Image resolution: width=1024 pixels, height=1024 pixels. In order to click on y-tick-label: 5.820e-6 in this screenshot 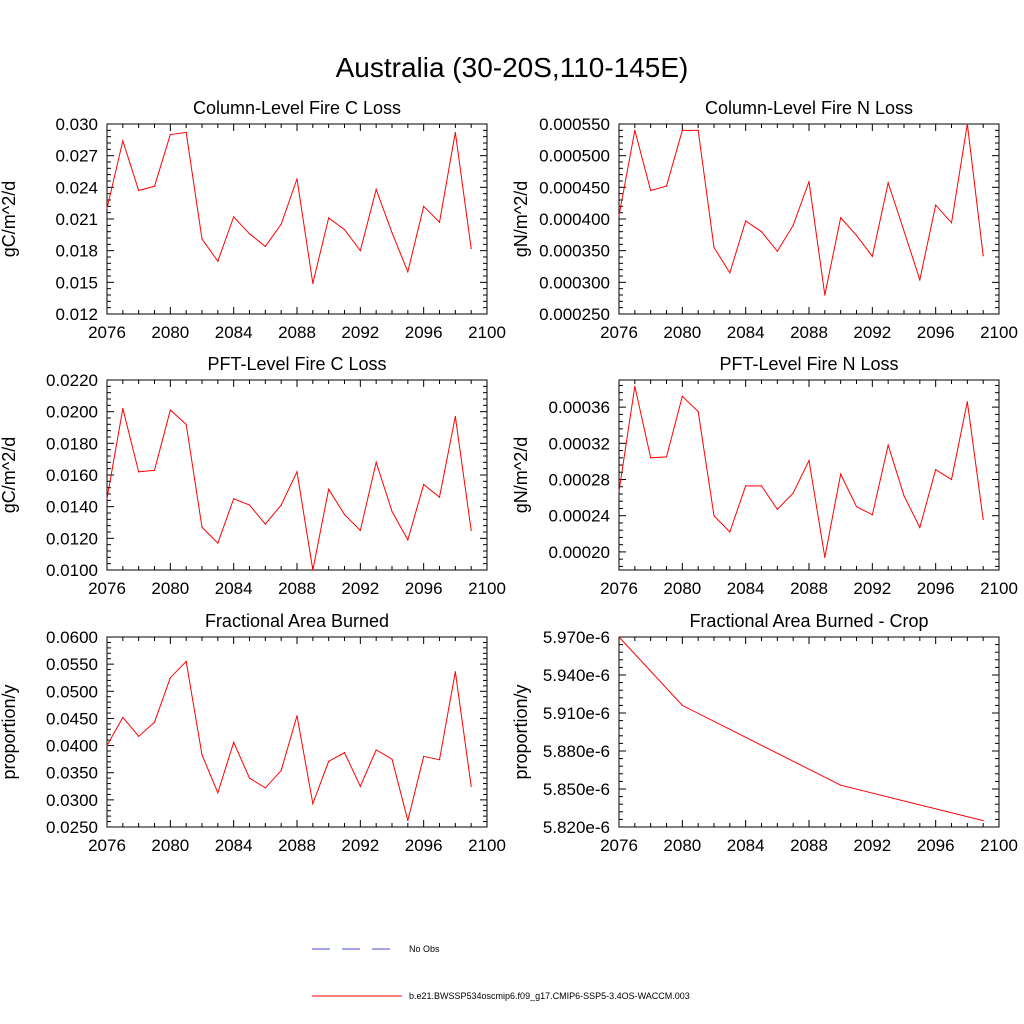, I will do `click(576, 827)`.